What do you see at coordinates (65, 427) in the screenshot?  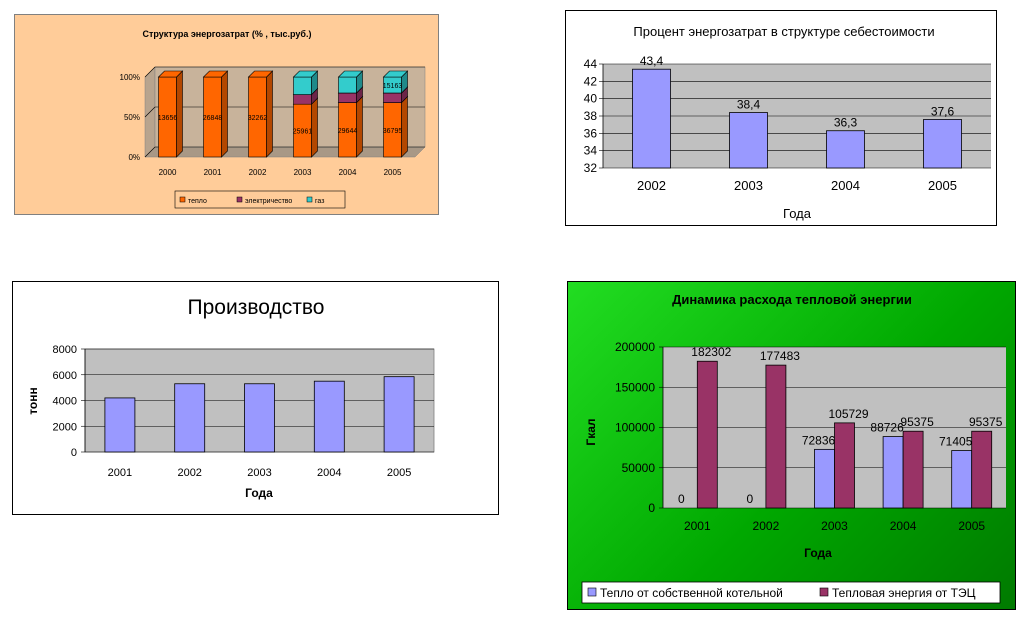 I see `y-tick-label: 2000` at bounding box center [65, 427].